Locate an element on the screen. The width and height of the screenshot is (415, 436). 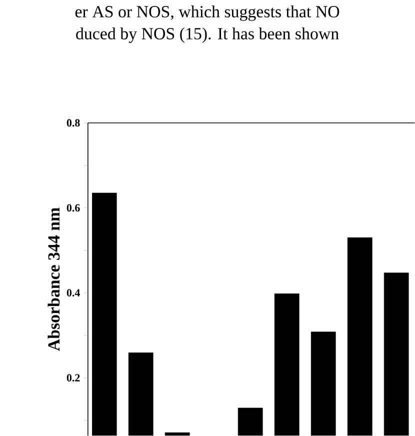
y-axis-title: Absorbance 344 nm is located at coordinates (54, 279).